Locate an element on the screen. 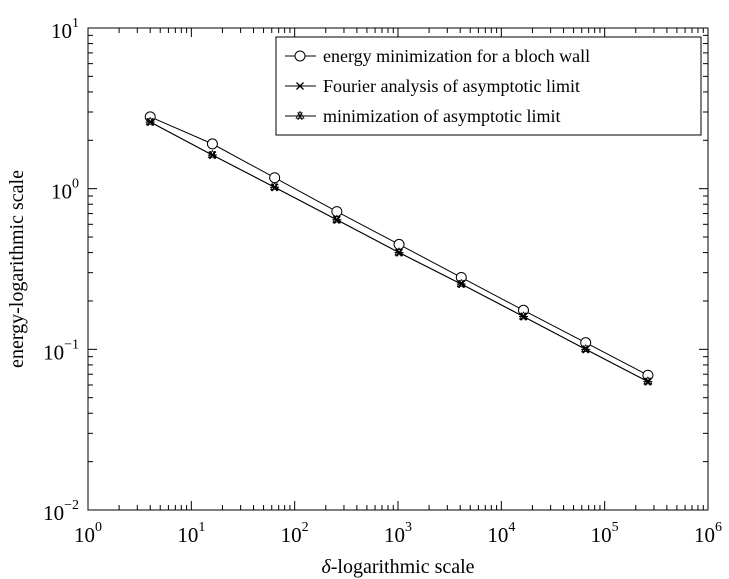 The height and width of the screenshot is (579, 729). x-tick-label: 10² is located at coordinates (295, 533).